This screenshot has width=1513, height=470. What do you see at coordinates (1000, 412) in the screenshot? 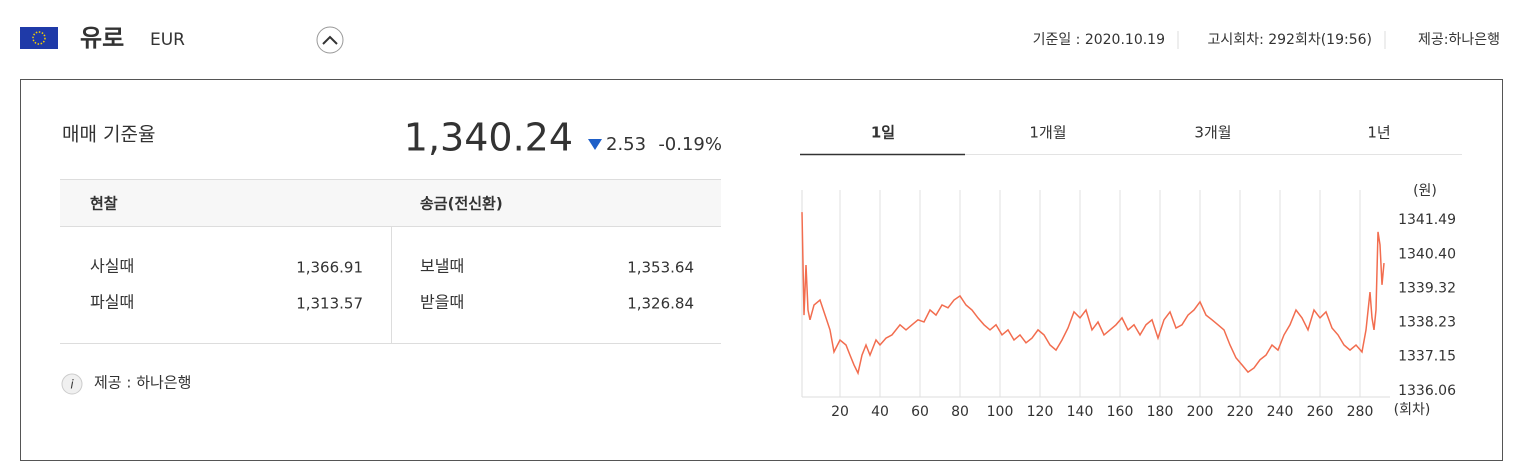
I see `x-tick-label: 100` at bounding box center [1000, 412].